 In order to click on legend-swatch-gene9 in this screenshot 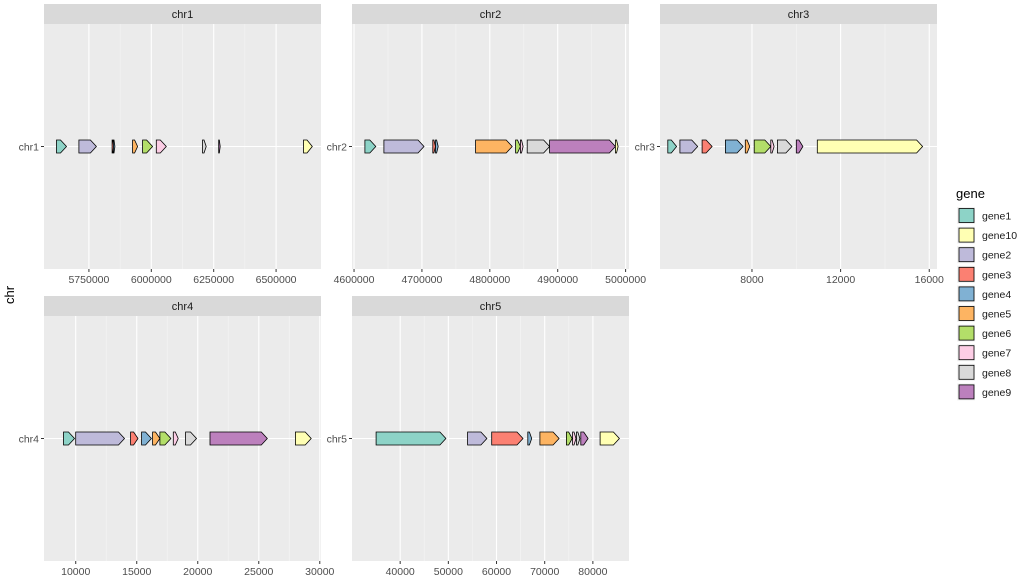, I will do `click(966, 392)`.